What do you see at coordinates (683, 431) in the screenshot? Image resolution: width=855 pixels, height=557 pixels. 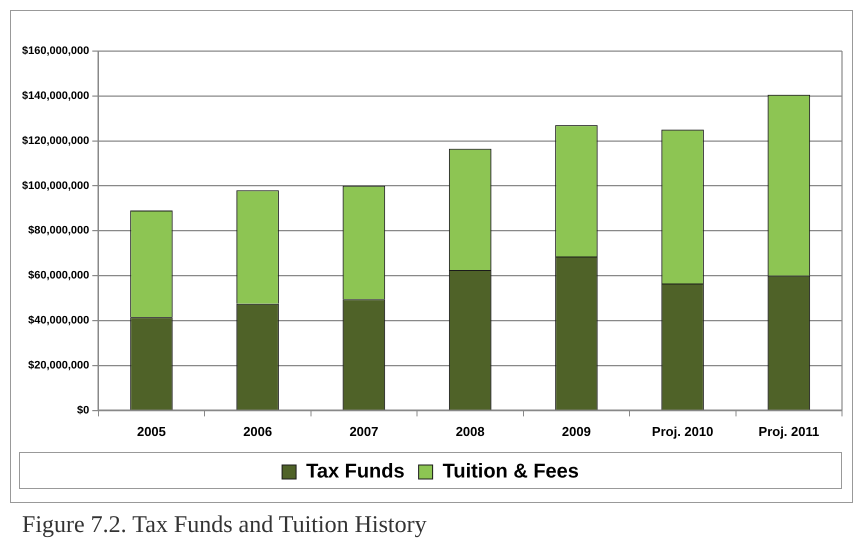 I see `x-tick-label: Proj. 2010` at bounding box center [683, 431].